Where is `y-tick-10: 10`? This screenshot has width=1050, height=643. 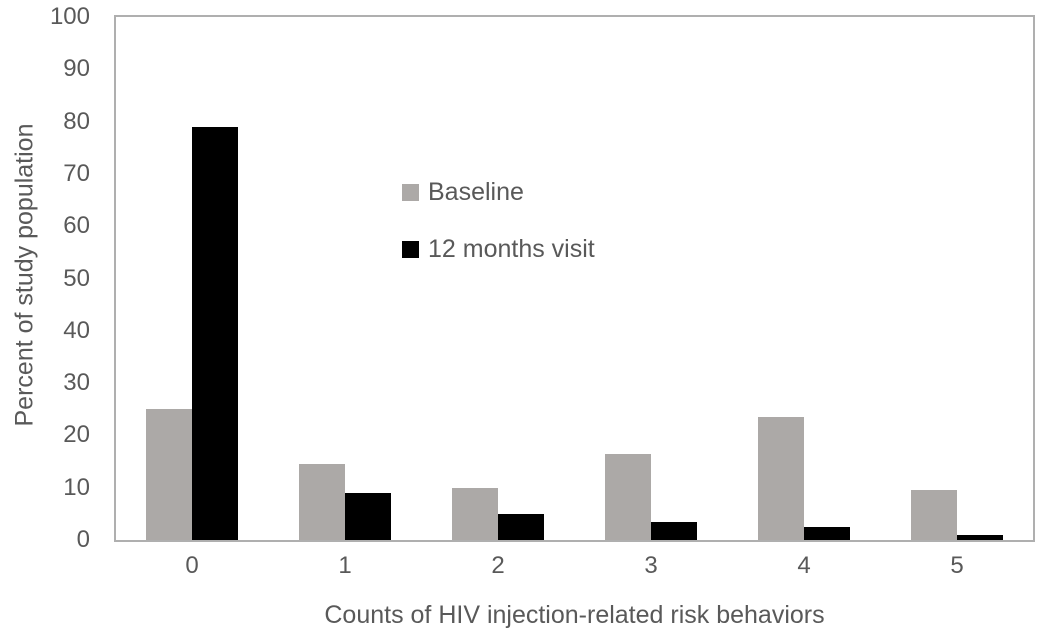 y-tick-10: 10 is located at coordinates (76, 487).